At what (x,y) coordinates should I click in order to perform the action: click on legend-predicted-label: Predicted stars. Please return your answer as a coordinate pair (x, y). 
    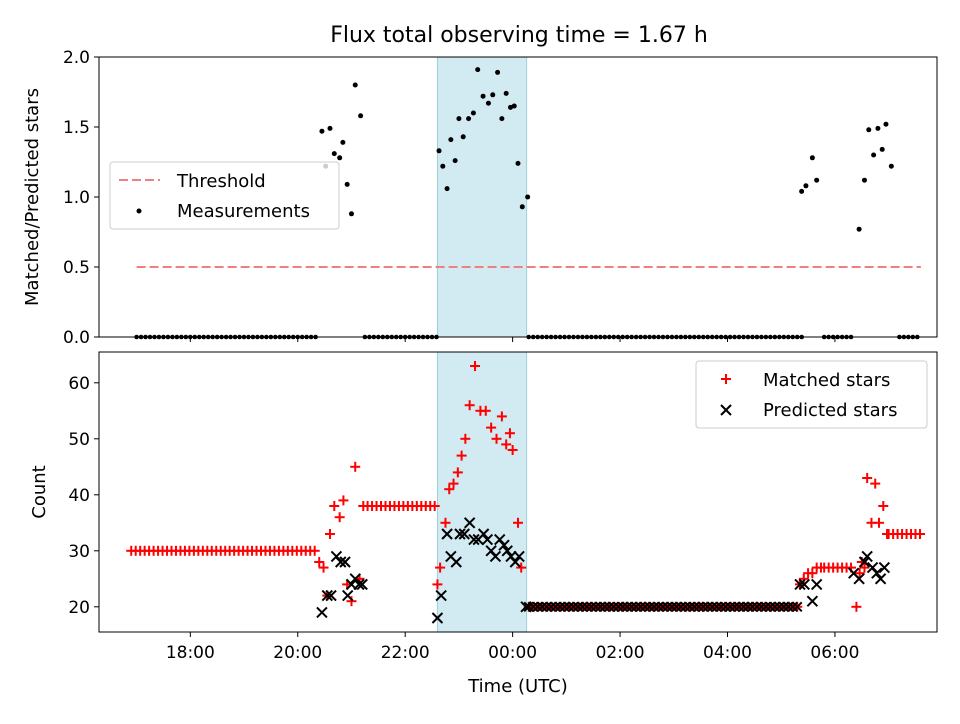
    Looking at the image, I should click on (830, 410).